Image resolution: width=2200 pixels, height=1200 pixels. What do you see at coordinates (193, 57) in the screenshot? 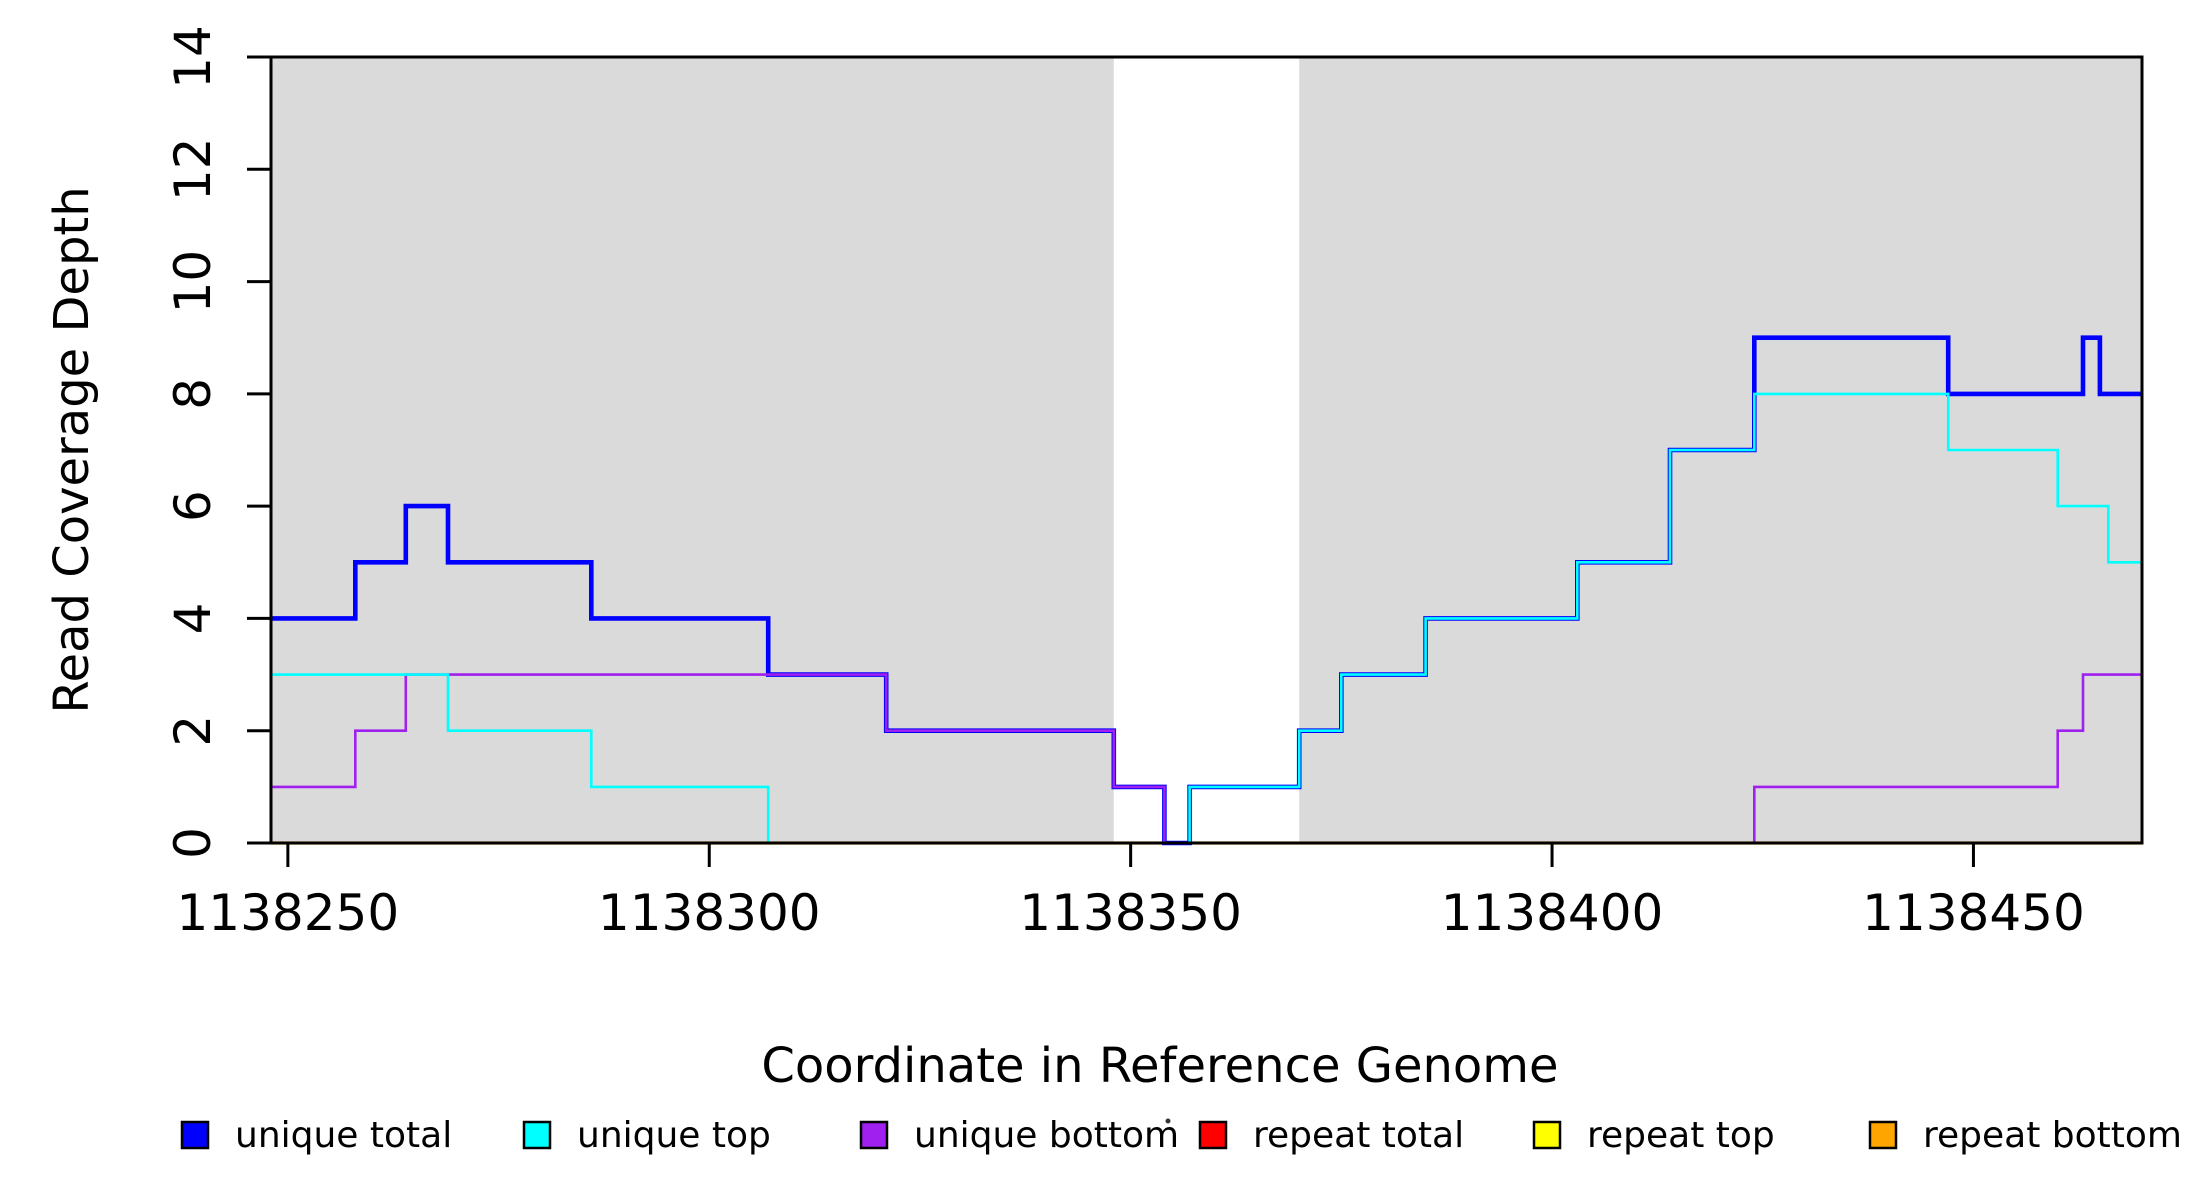
I see `y-tick-label: 14` at bounding box center [193, 57].